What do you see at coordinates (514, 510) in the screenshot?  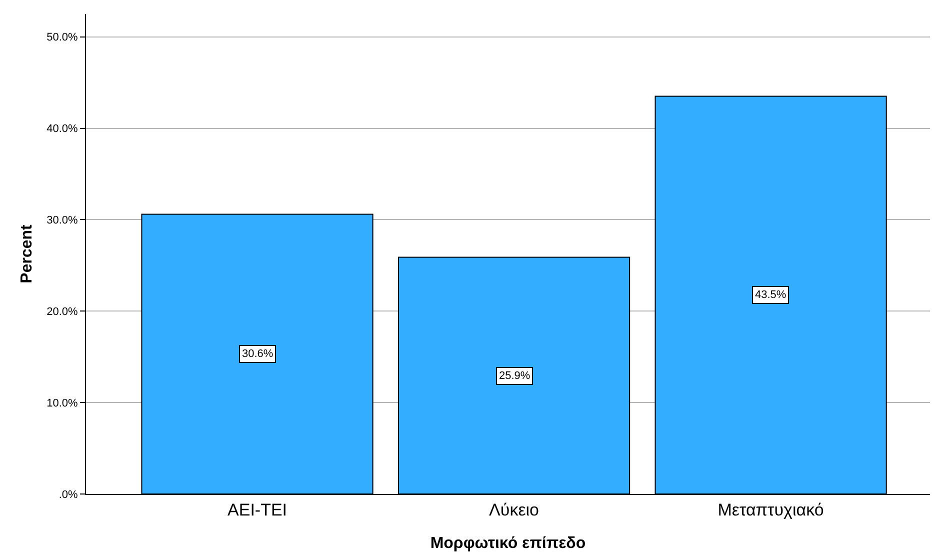 I see `x-tick-label: Λύκειο` at bounding box center [514, 510].